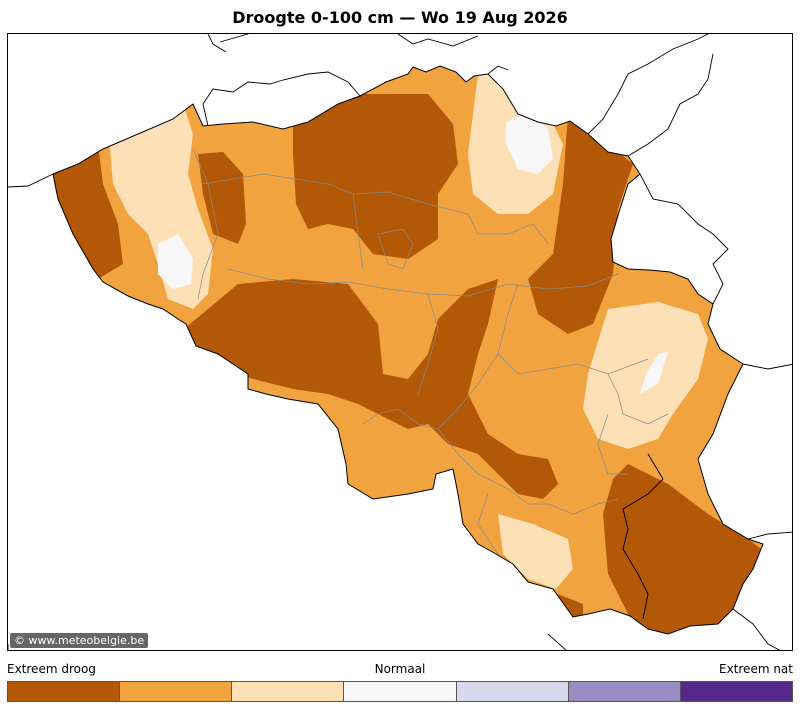 Image resolution: width=800 pixels, height=717 pixels. I want to click on map-title: Droogte 0-100 cm — Wo 19 Aug 2026, so click(400, 17).